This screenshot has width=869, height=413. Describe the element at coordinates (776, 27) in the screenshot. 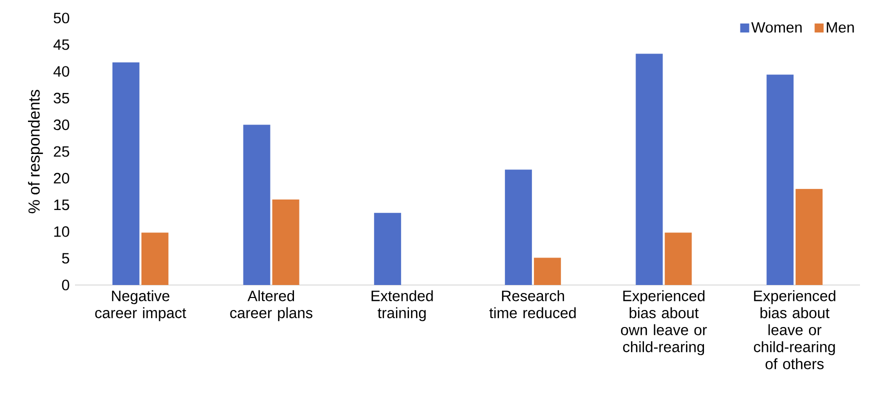

I see `legend-label: Women` at that location.